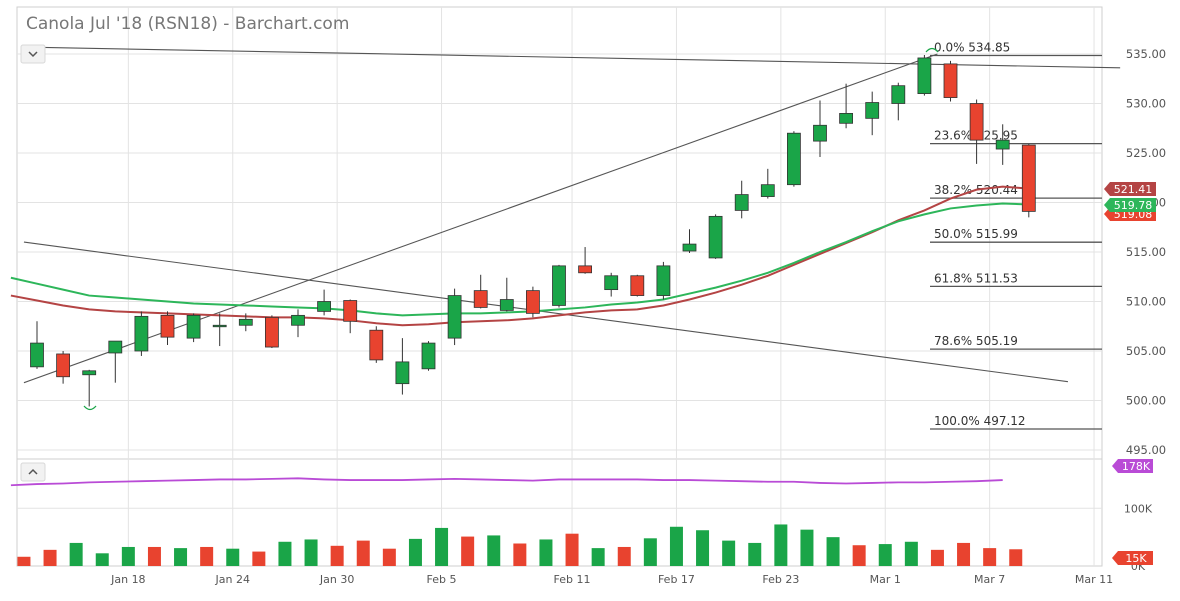  Describe the element at coordinates (336, 579) in the screenshot. I see `time-tick-label: Jan 30` at that location.